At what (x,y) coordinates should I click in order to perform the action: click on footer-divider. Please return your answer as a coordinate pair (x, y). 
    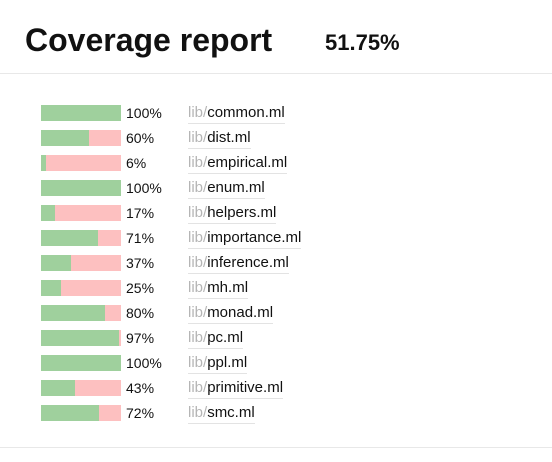
    Looking at the image, I should click on (276, 447).